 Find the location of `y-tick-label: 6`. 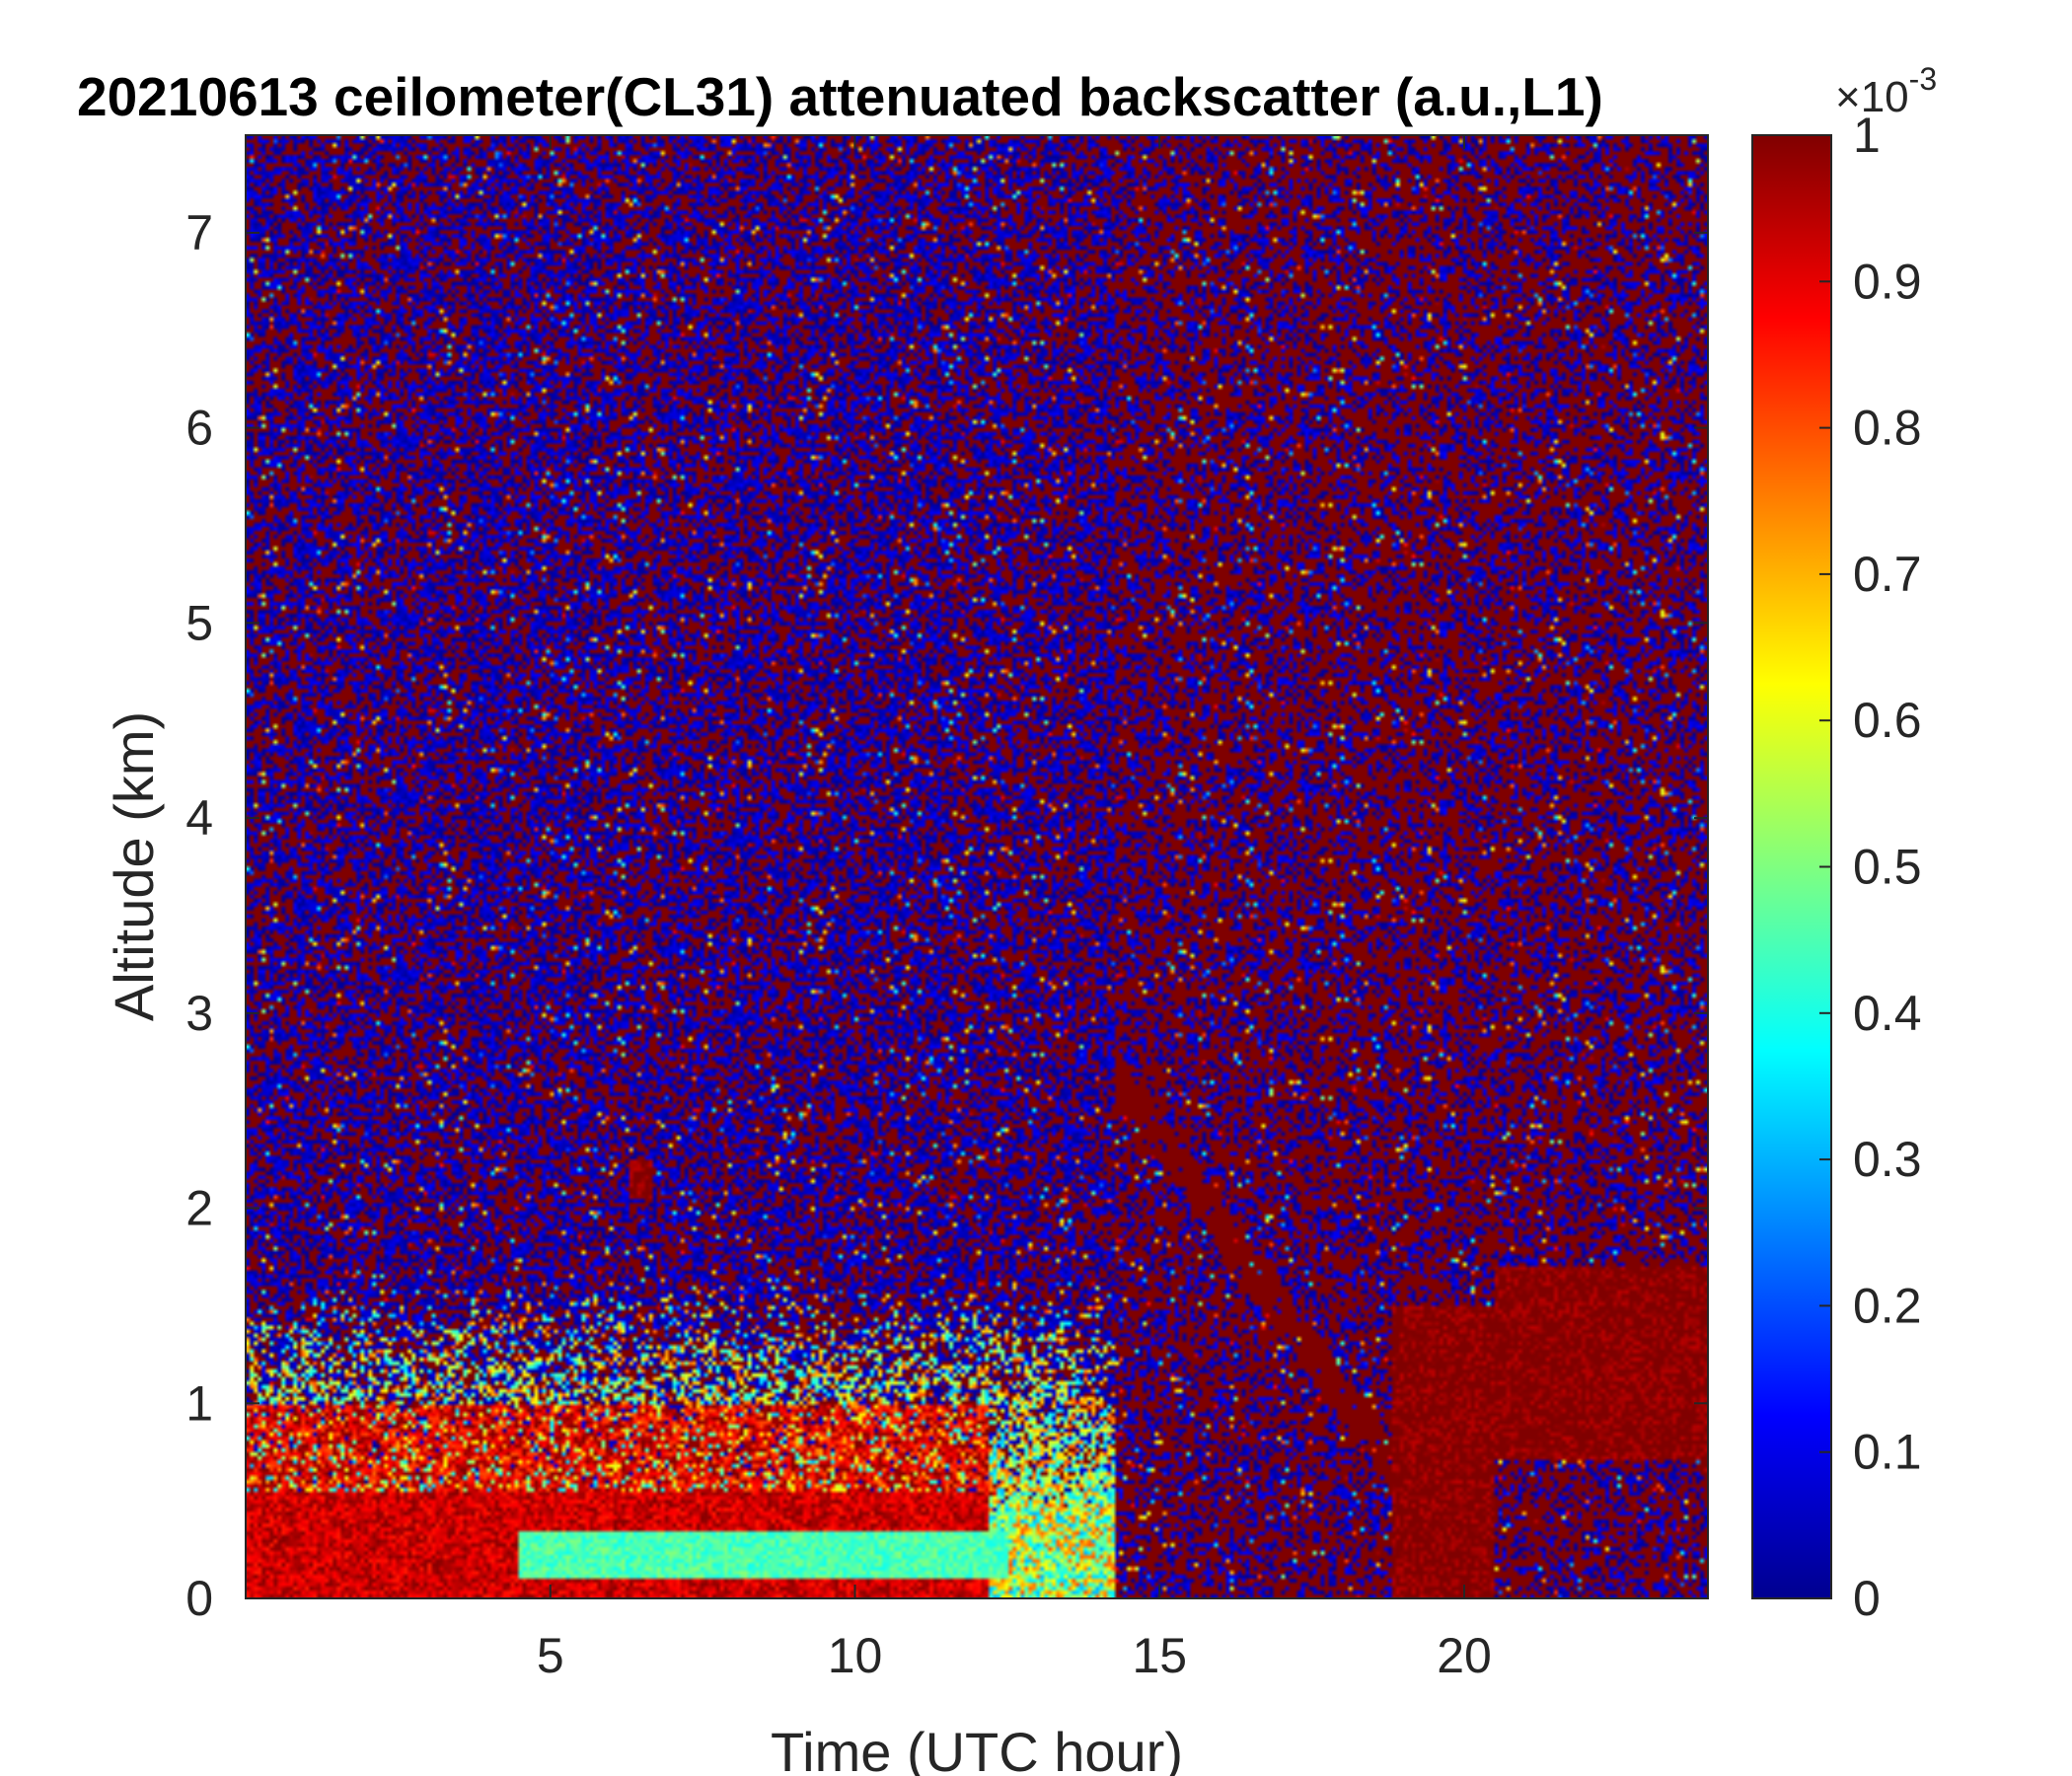

y-tick-label: 6 is located at coordinates (199, 429).